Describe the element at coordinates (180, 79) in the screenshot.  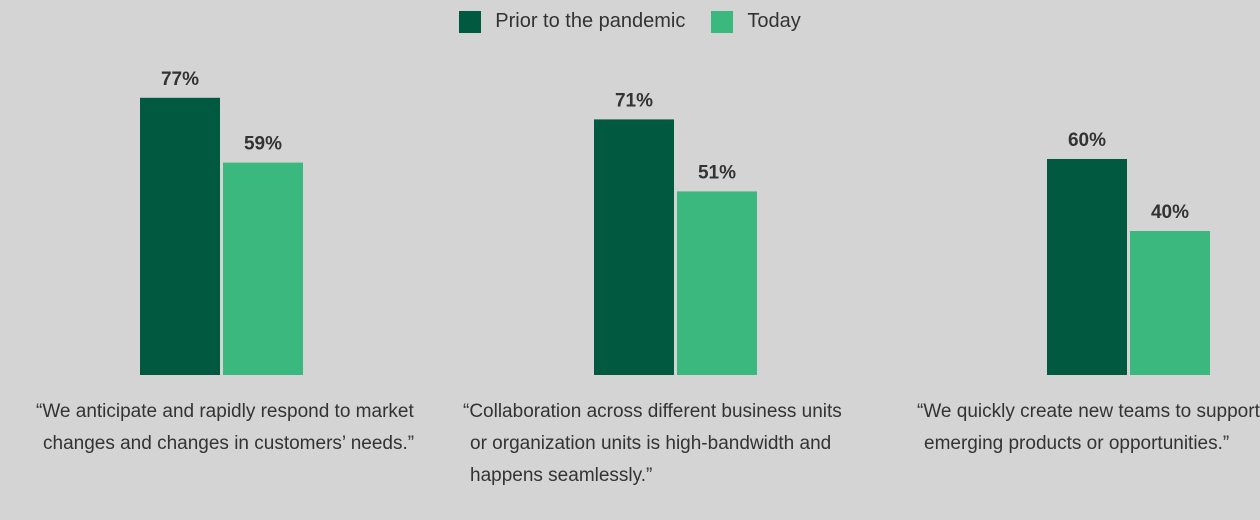
I see `data-label-prior-1: 77%` at that location.